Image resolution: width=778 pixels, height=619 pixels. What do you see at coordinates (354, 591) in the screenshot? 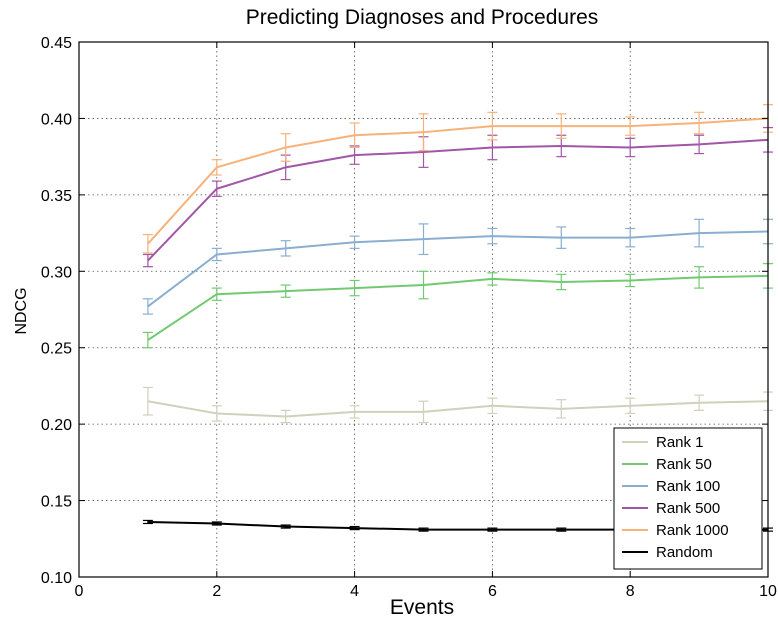
I see `x-tick-label: 4` at bounding box center [354, 591].